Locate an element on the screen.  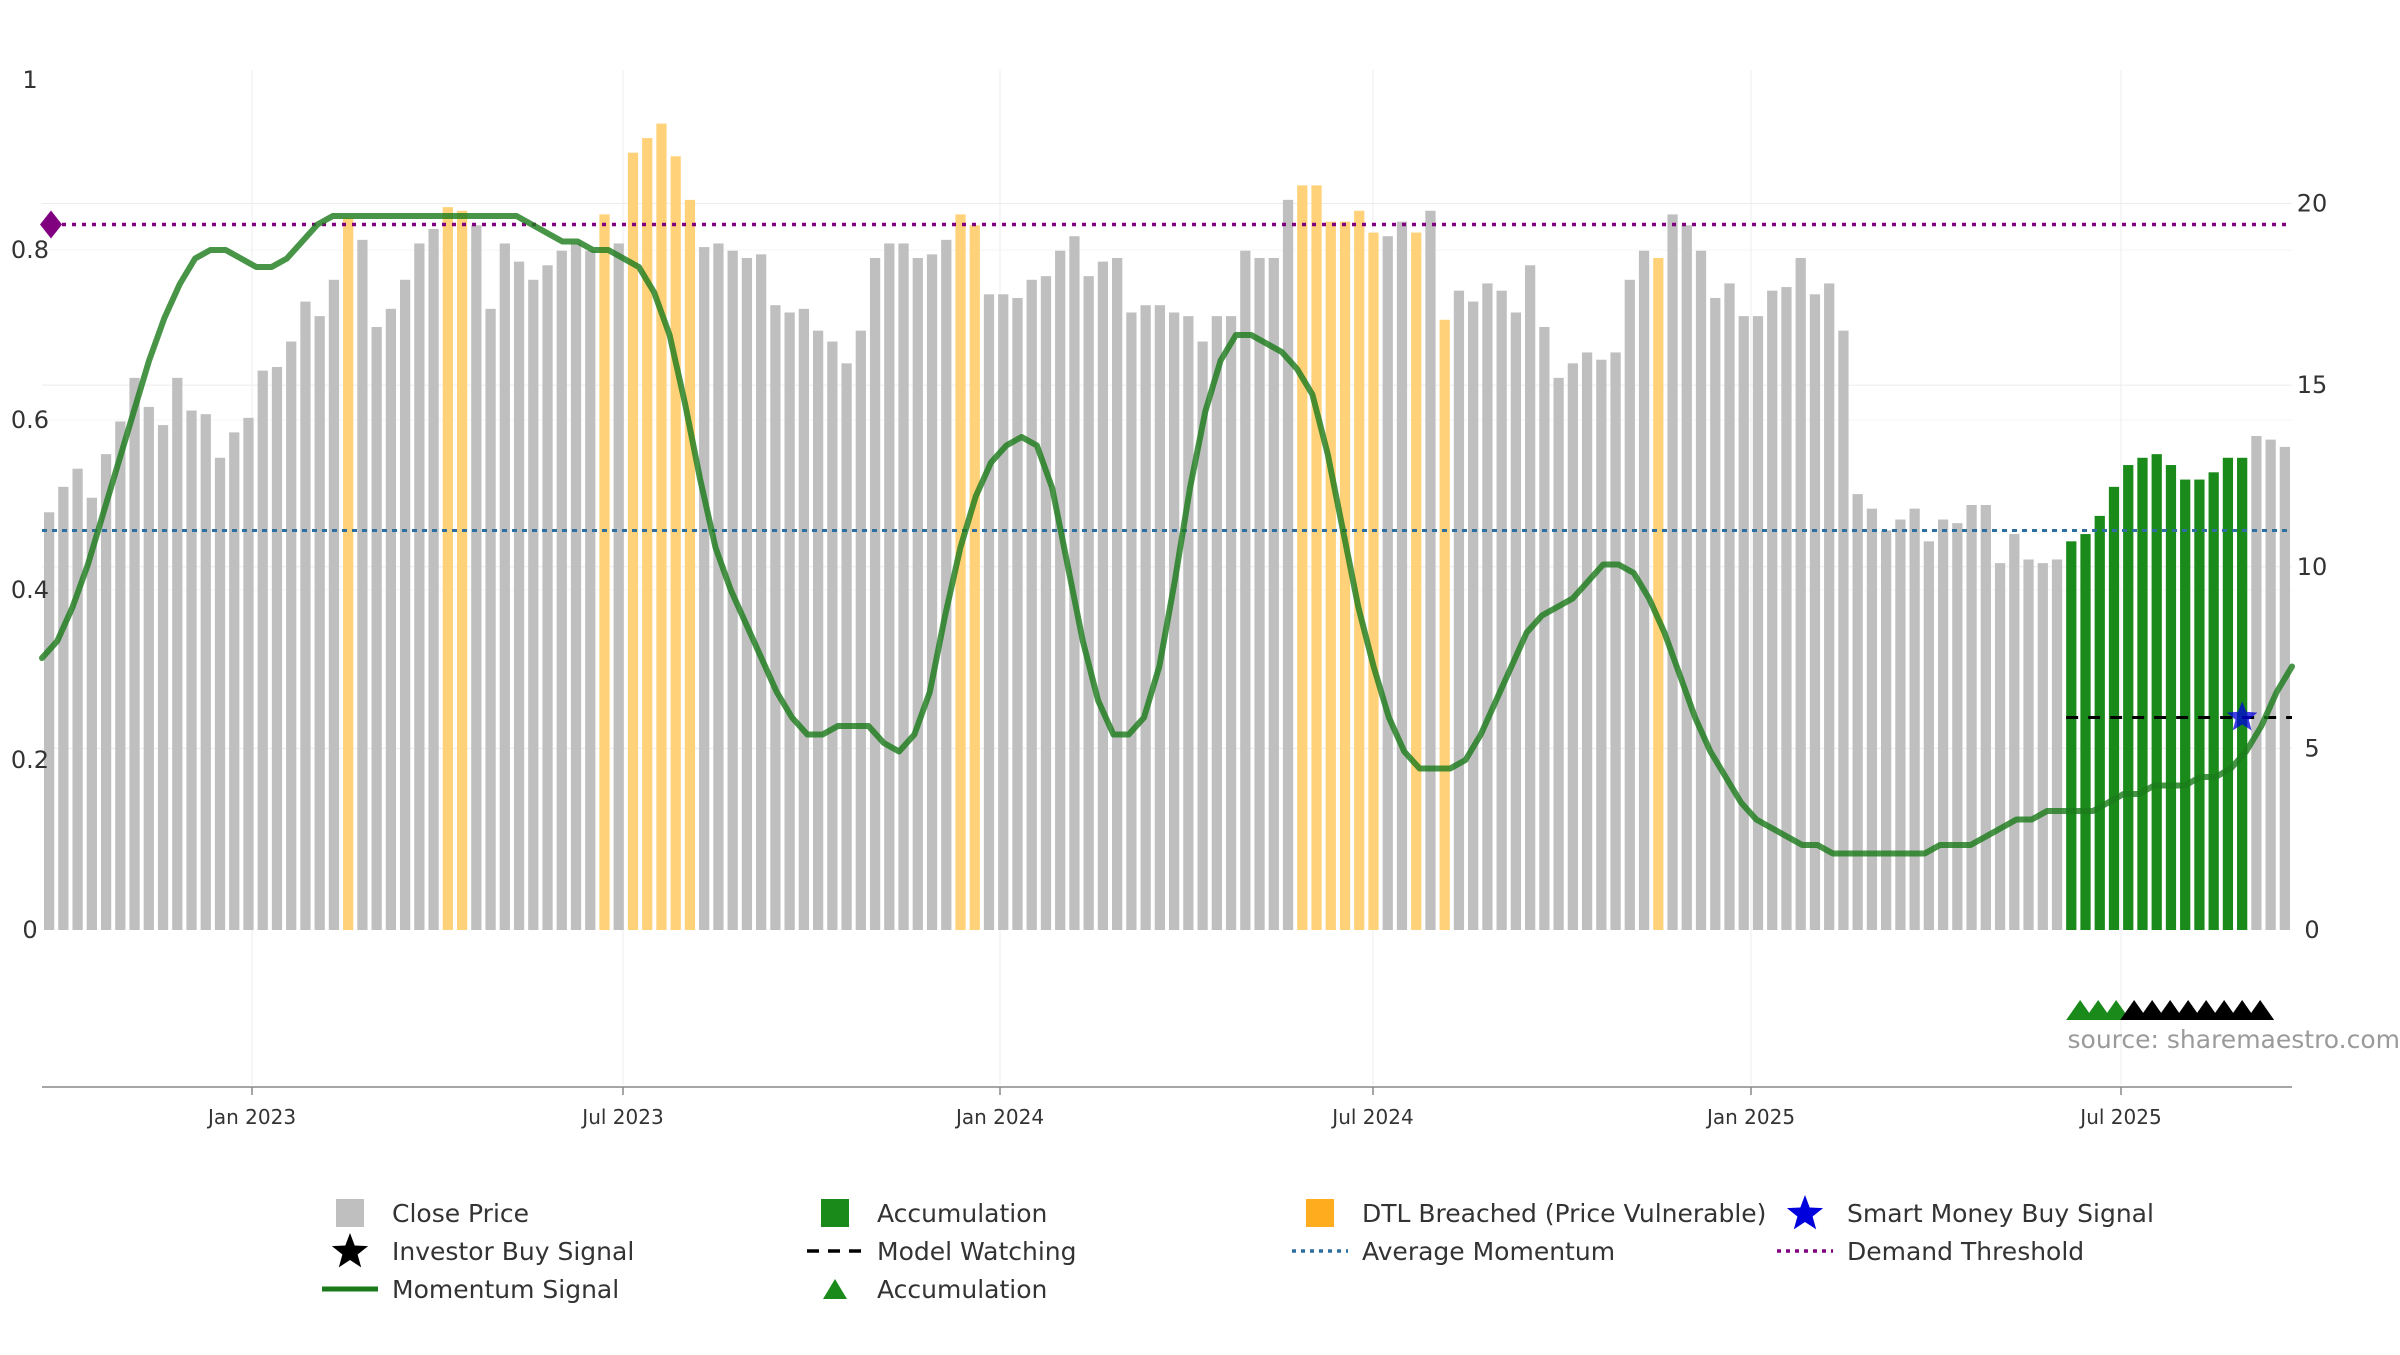
y-right-tick-label: 0 is located at coordinates (2311, 930).